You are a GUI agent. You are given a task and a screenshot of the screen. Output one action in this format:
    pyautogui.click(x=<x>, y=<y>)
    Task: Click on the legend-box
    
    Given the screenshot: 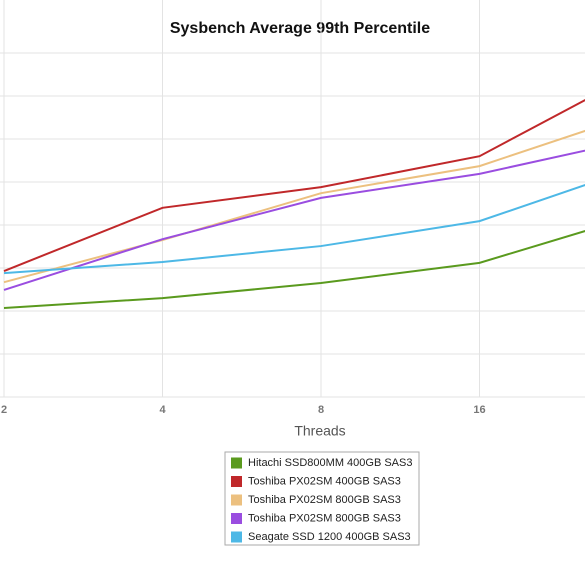 What is the action you would take?
    pyautogui.click(x=322, y=498)
    